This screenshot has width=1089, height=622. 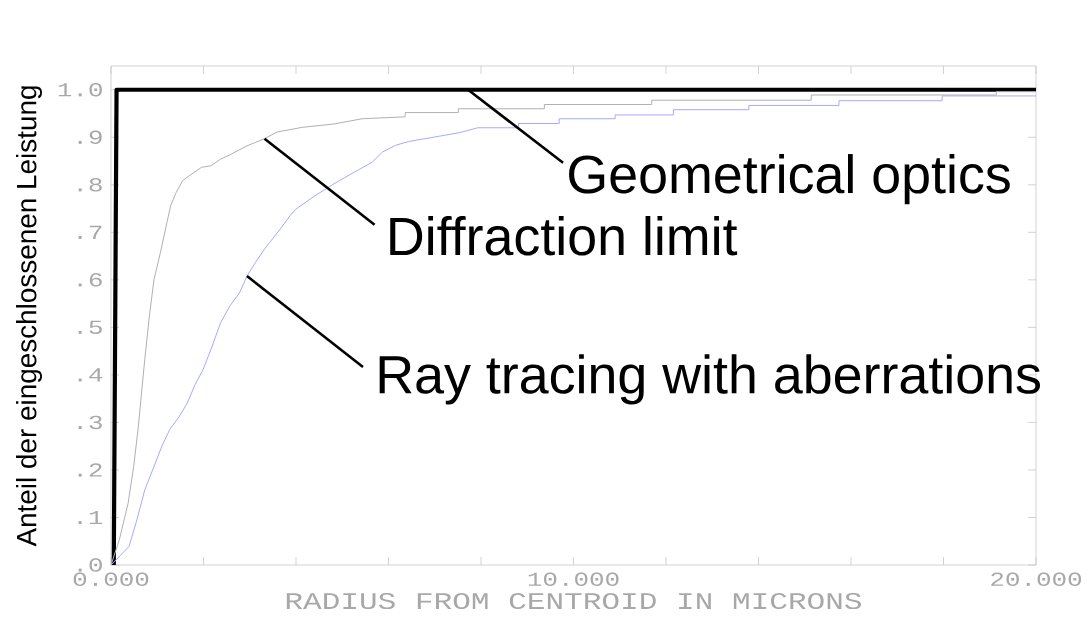 I want to click on y-tick-label: .3, so click(x=90, y=422).